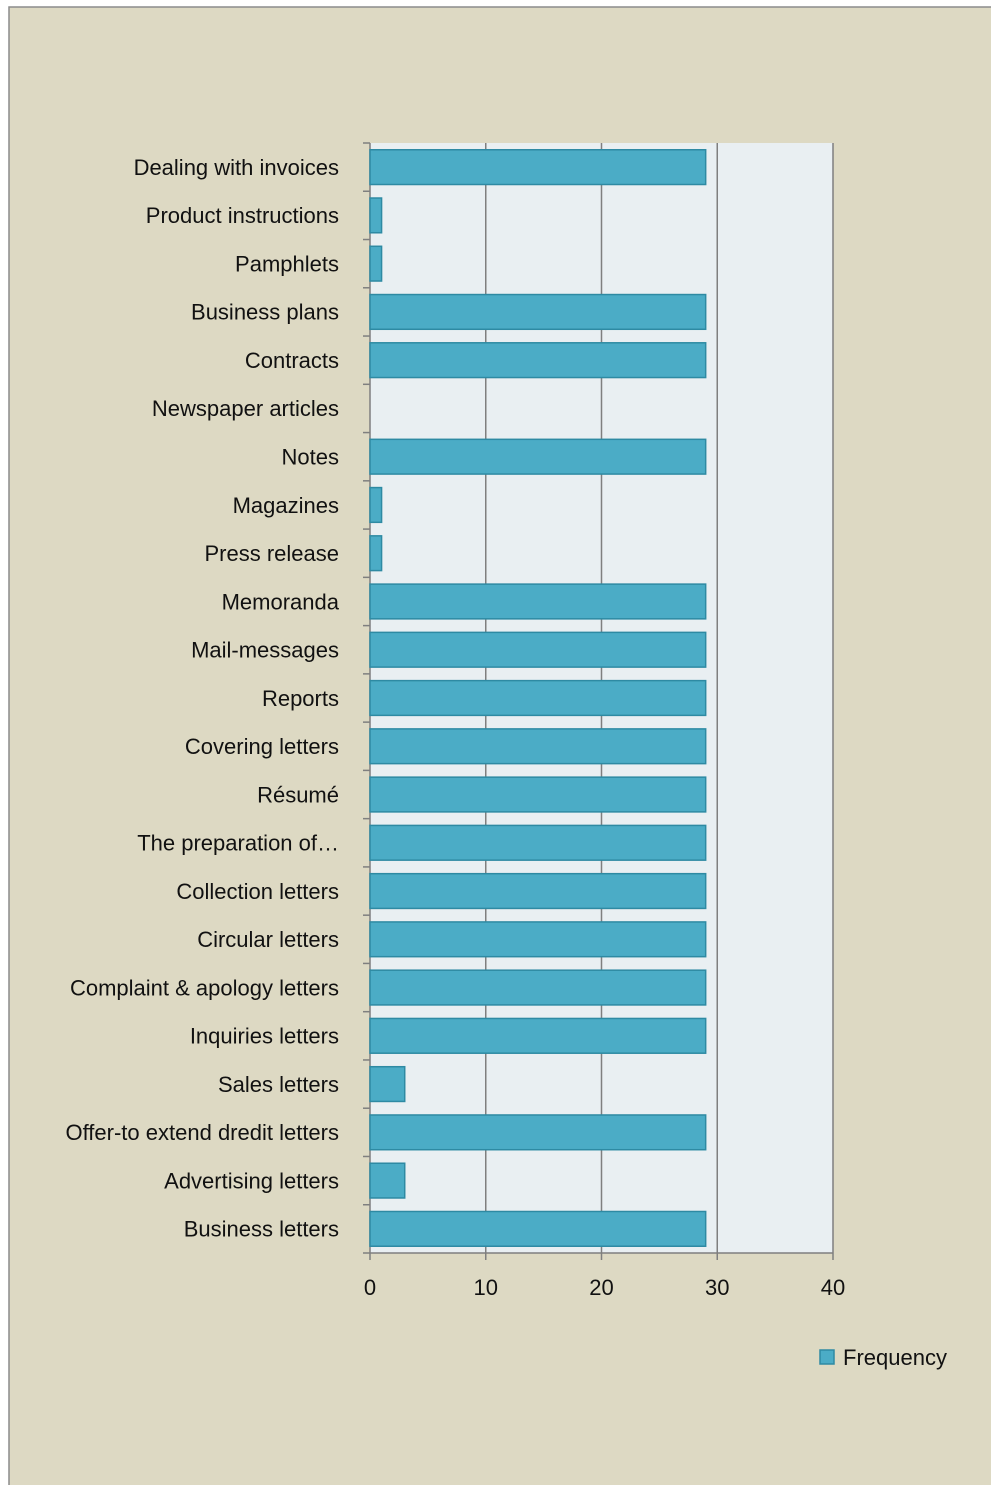 This screenshot has height=1485, width=991. Describe the element at coordinates (245, 408) in the screenshot. I see `y-tick-label: Newspaper articles` at that location.